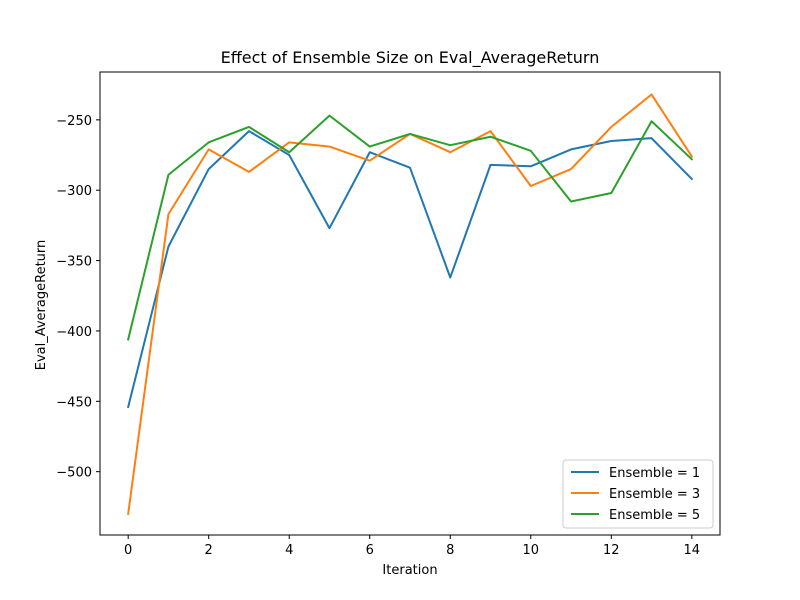  I want to click on x-tick-label: 12, so click(611, 550).